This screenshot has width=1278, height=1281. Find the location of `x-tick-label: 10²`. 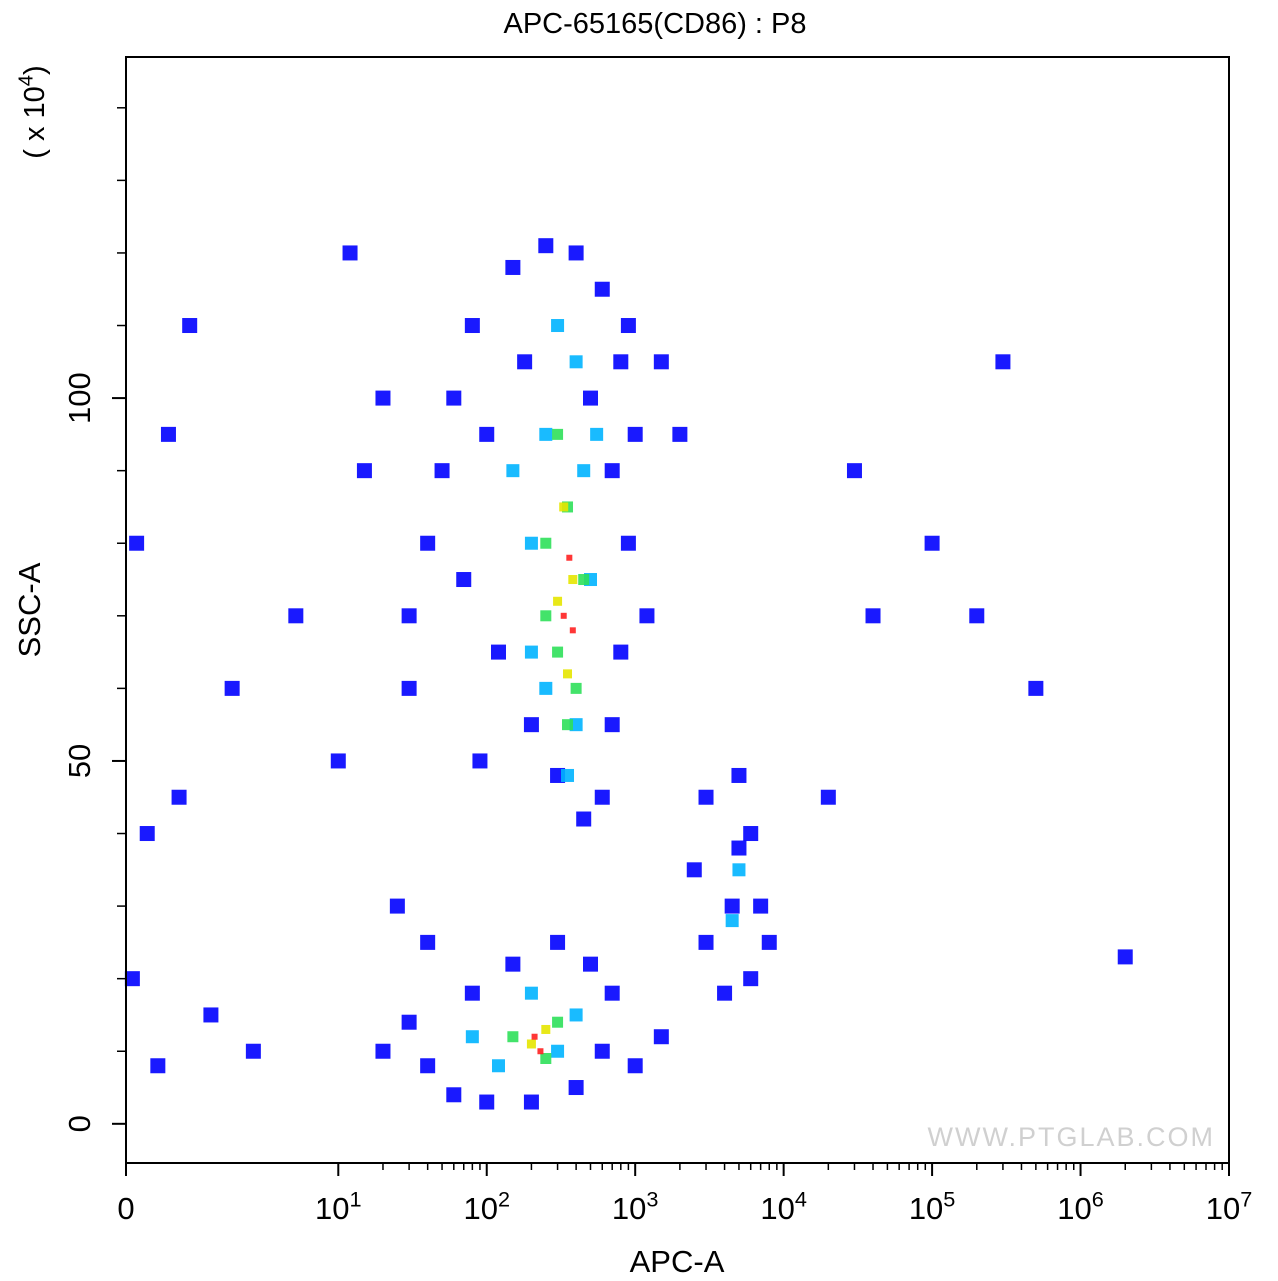

x-tick-label: 10² is located at coordinates (486, 1206).